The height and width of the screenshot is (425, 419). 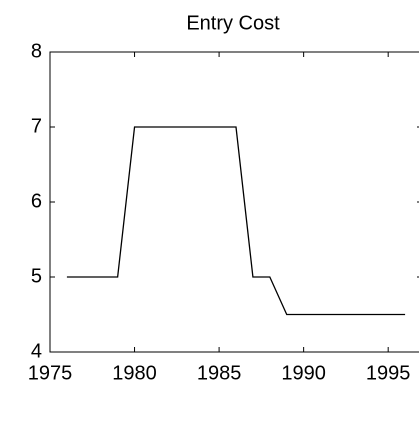 What do you see at coordinates (388, 373) in the screenshot?
I see `x-tick-label: 1995` at bounding box center [388, 373].